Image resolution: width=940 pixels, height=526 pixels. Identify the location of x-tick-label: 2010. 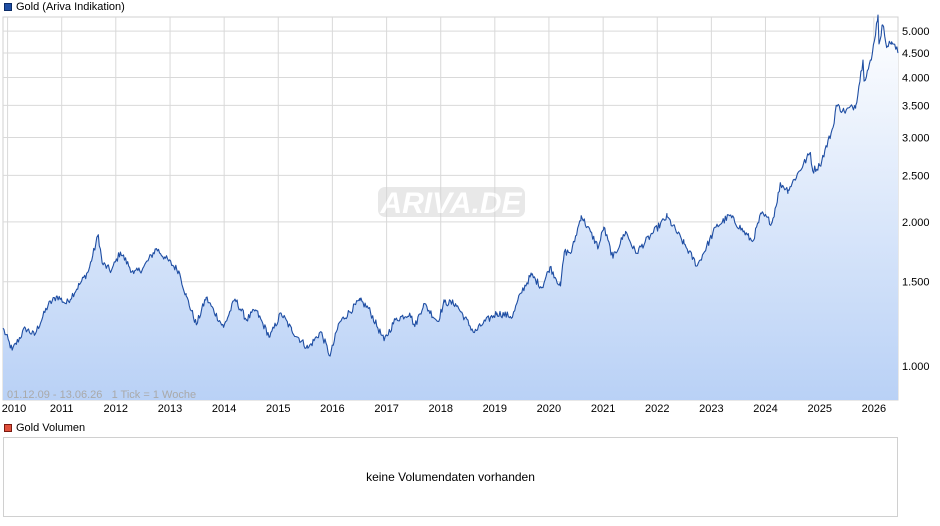
(14, 409).